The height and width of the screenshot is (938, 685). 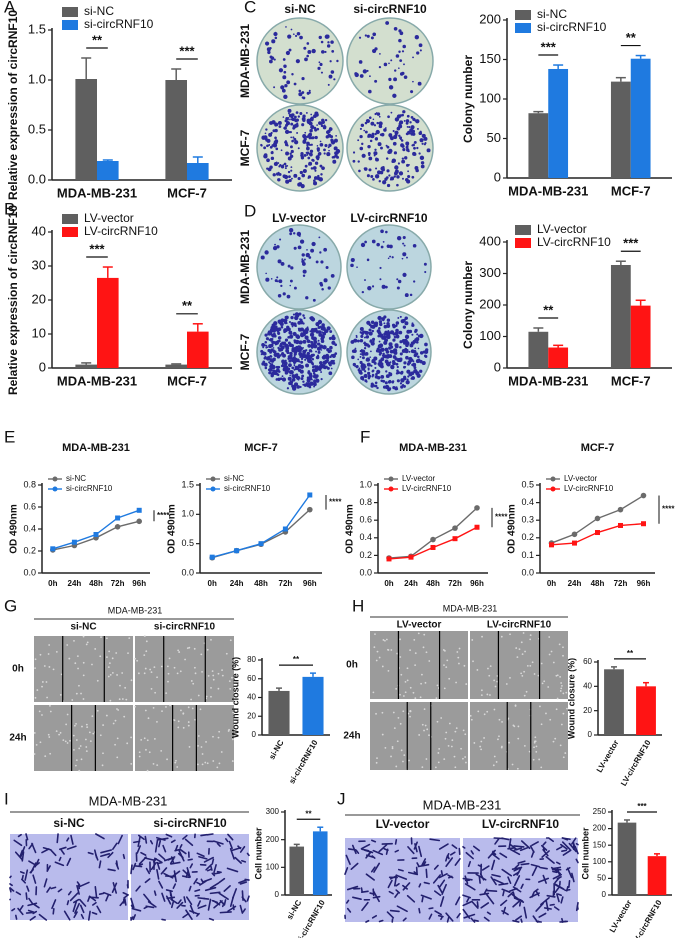 I want to click on y-tick-label: 80, so click(x=251, y=659).